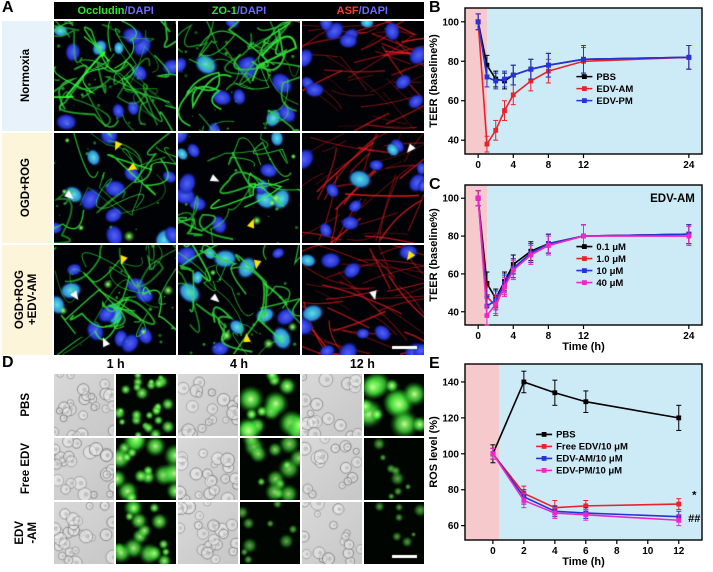  Describe the element at coordinates (363, 300) in the screenshot. I see `micrograph-a-r2-c2` at that location.